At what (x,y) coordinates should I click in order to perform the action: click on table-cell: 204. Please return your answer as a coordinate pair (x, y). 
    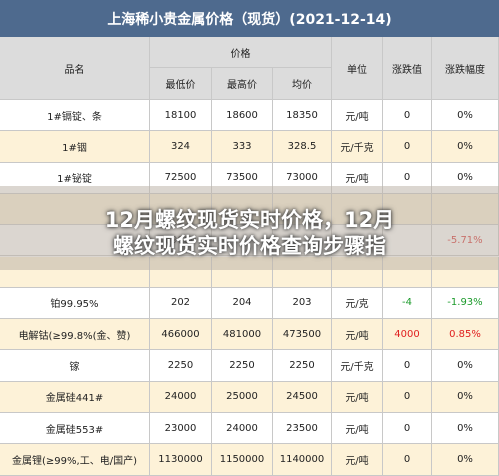
    Looking at the image, I should click on (242, 303).